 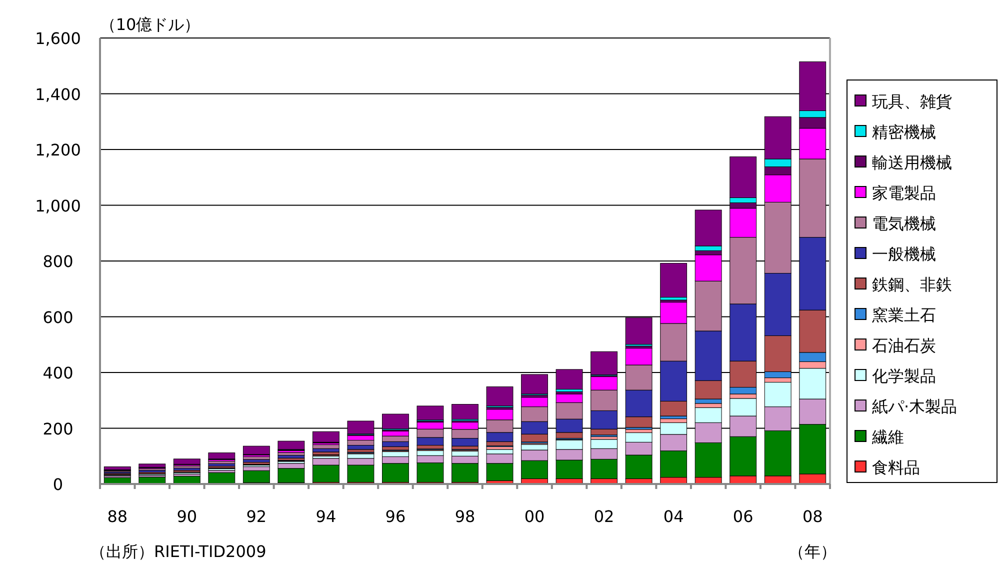 I want to click on y-tick-label: 600, so click(x=58, y=317).